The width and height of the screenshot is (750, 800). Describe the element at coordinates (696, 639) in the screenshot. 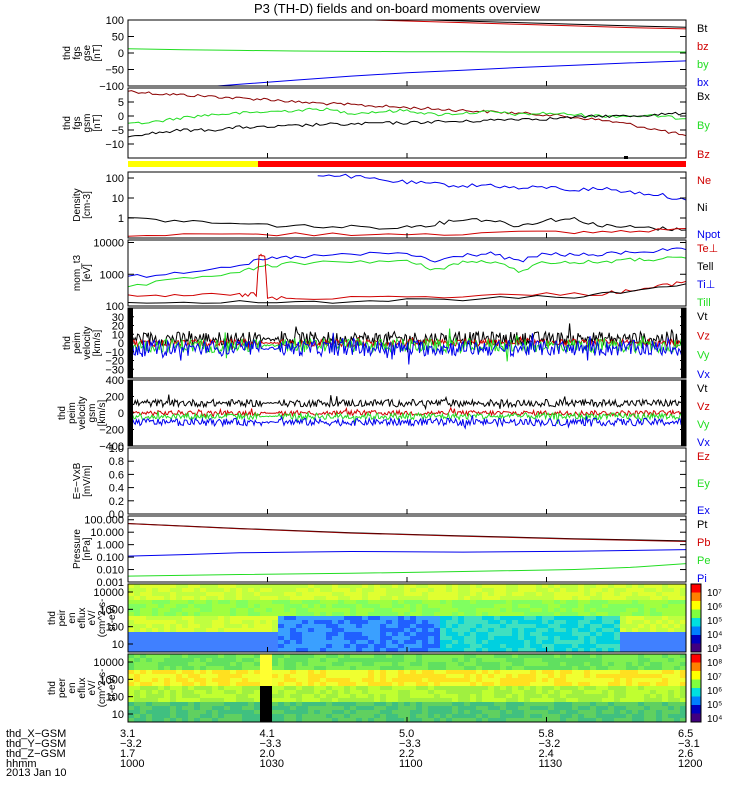

I see `colorbar-segment` at that location.